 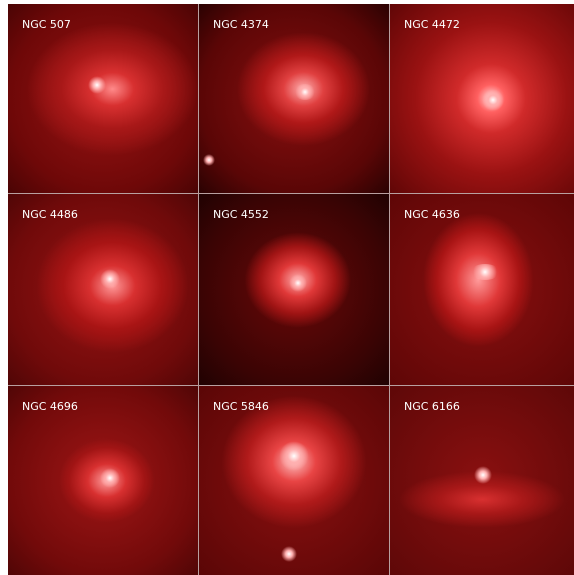 What do you see at coordinates (294, 480) in the screenshot?
I see `galaxy-image: NGC 5846` at bounding box center [294, 480].